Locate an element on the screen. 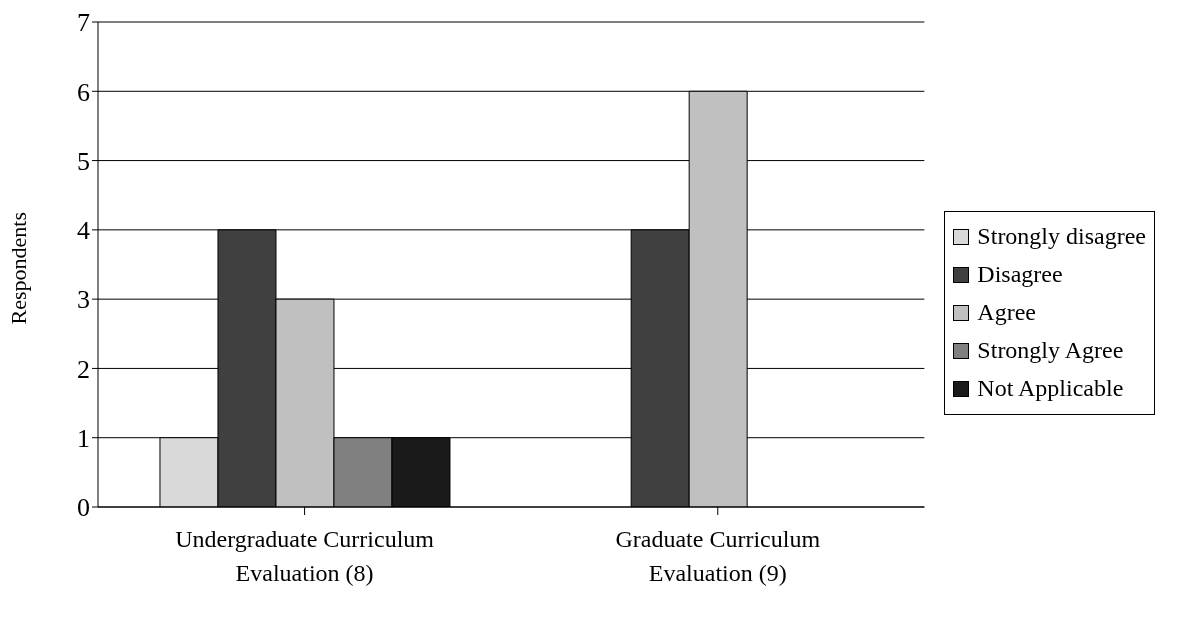  y-tick-label: 6 is located at coordinates (83, 92).